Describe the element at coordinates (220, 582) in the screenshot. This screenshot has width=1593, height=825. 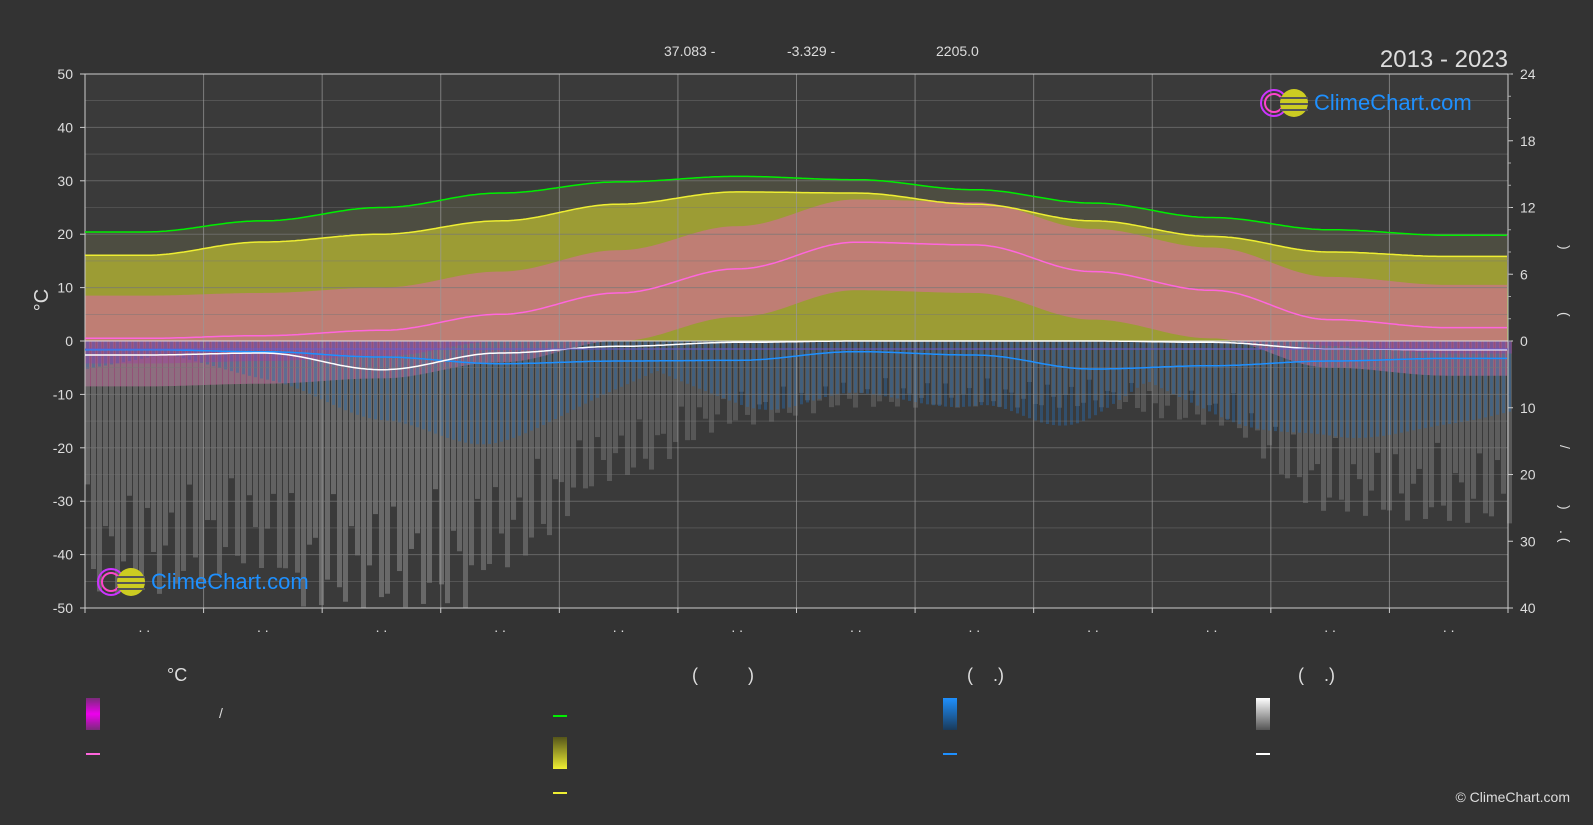
I see `brand-logo-bottom: ClimeChart.com` at that location.